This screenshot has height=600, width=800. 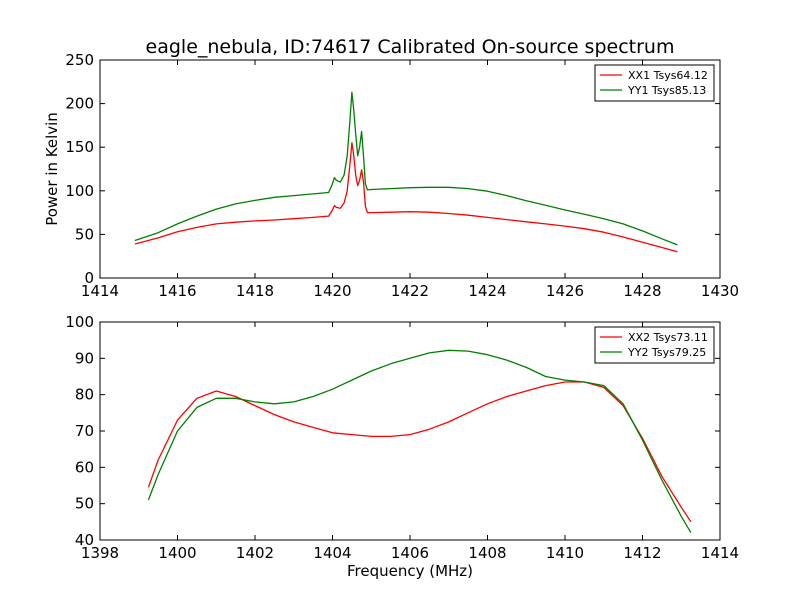 What do you see at coordinates (84, 358) in the screenshot?
I see `bottom-y-tick-label: 90` at bounding box center [84, 358].